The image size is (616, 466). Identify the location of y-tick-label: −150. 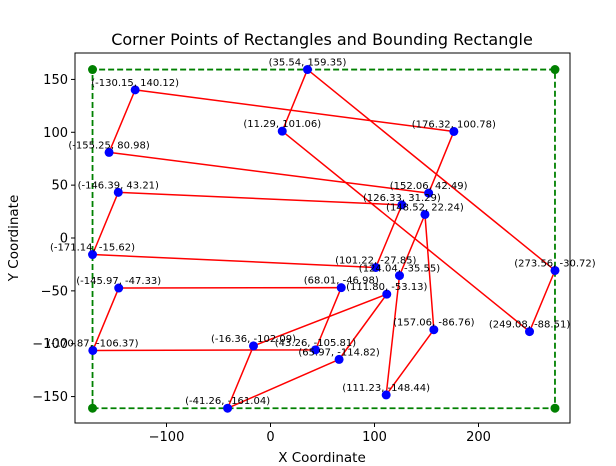
(50, 397).